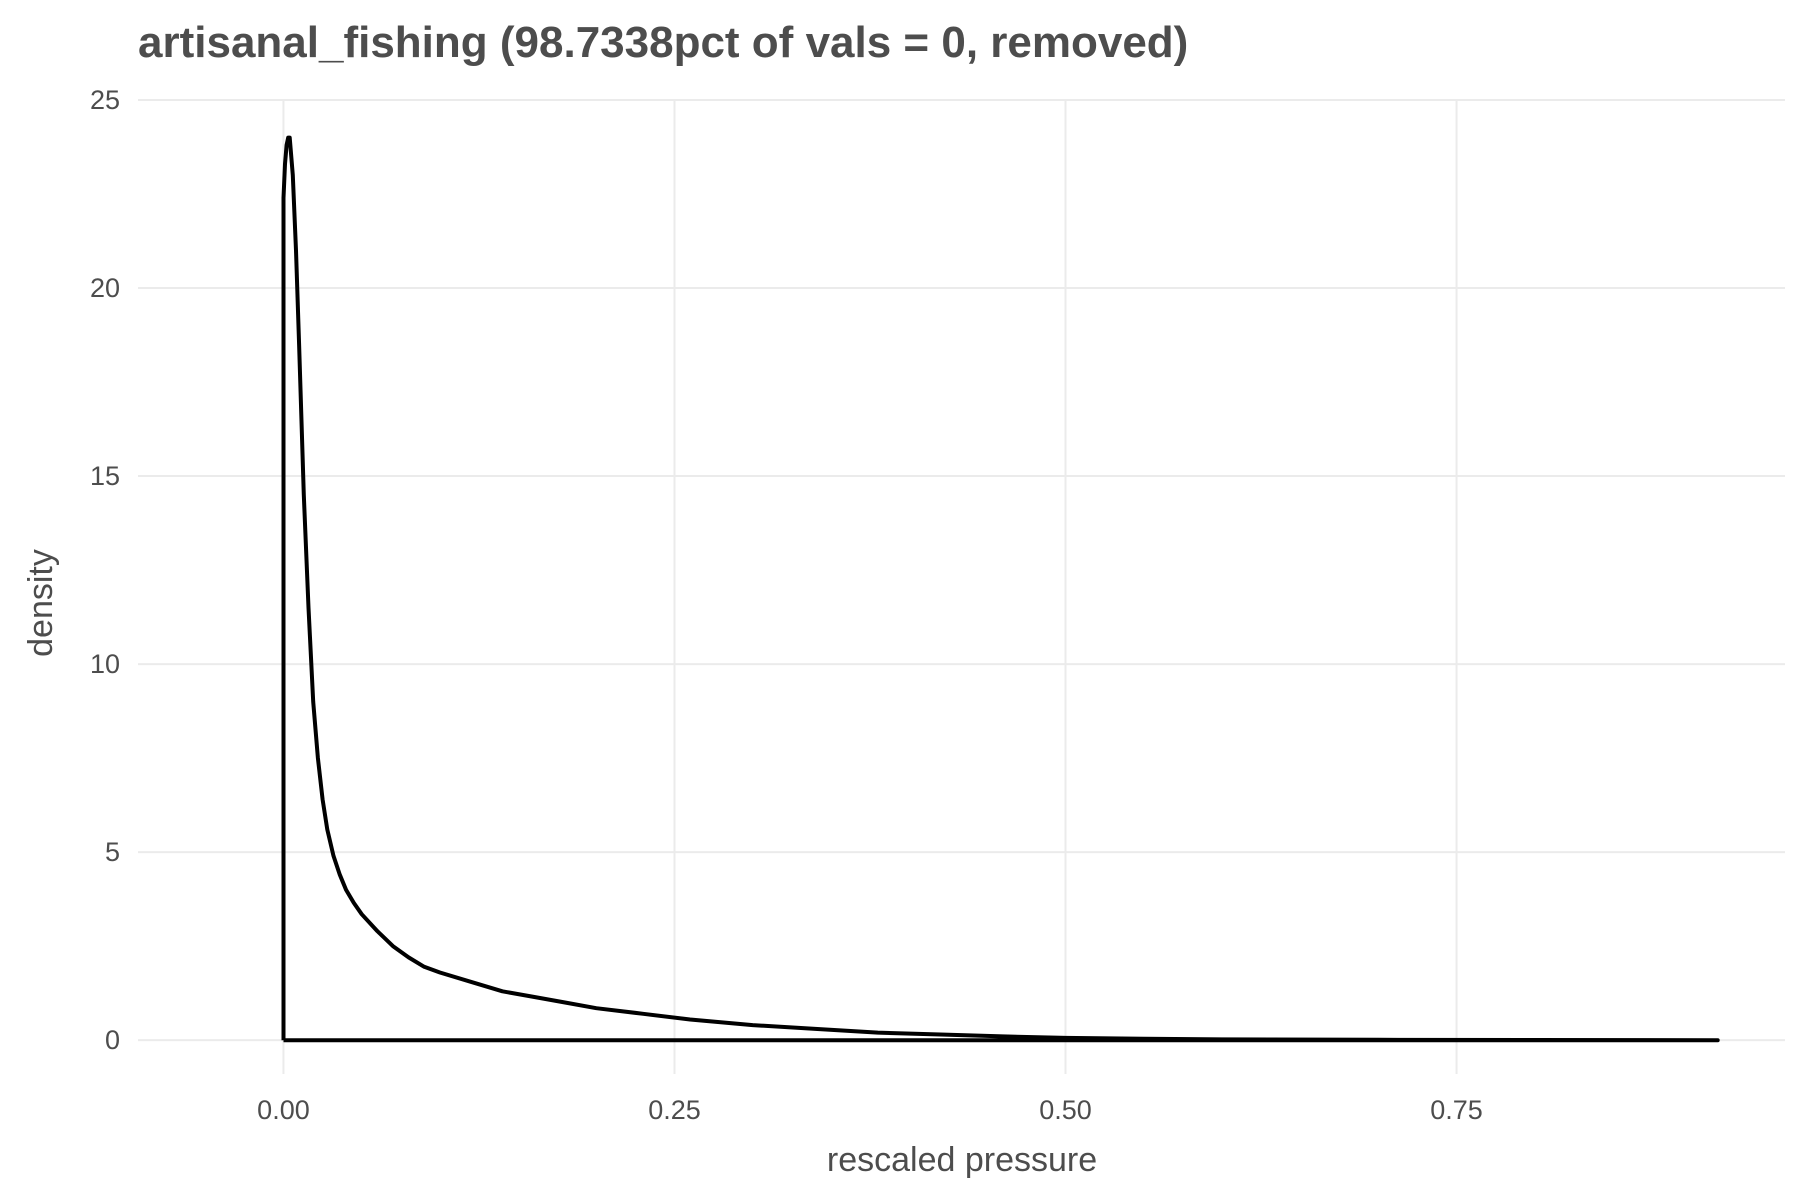 The width and height of the screenshot is (1799, 1200). What do you see at coordinates (105, 570) in the screenshot?
I see `y-axis-ticks: 0 5 10 15 20 25` at bounding box center [105, 570].